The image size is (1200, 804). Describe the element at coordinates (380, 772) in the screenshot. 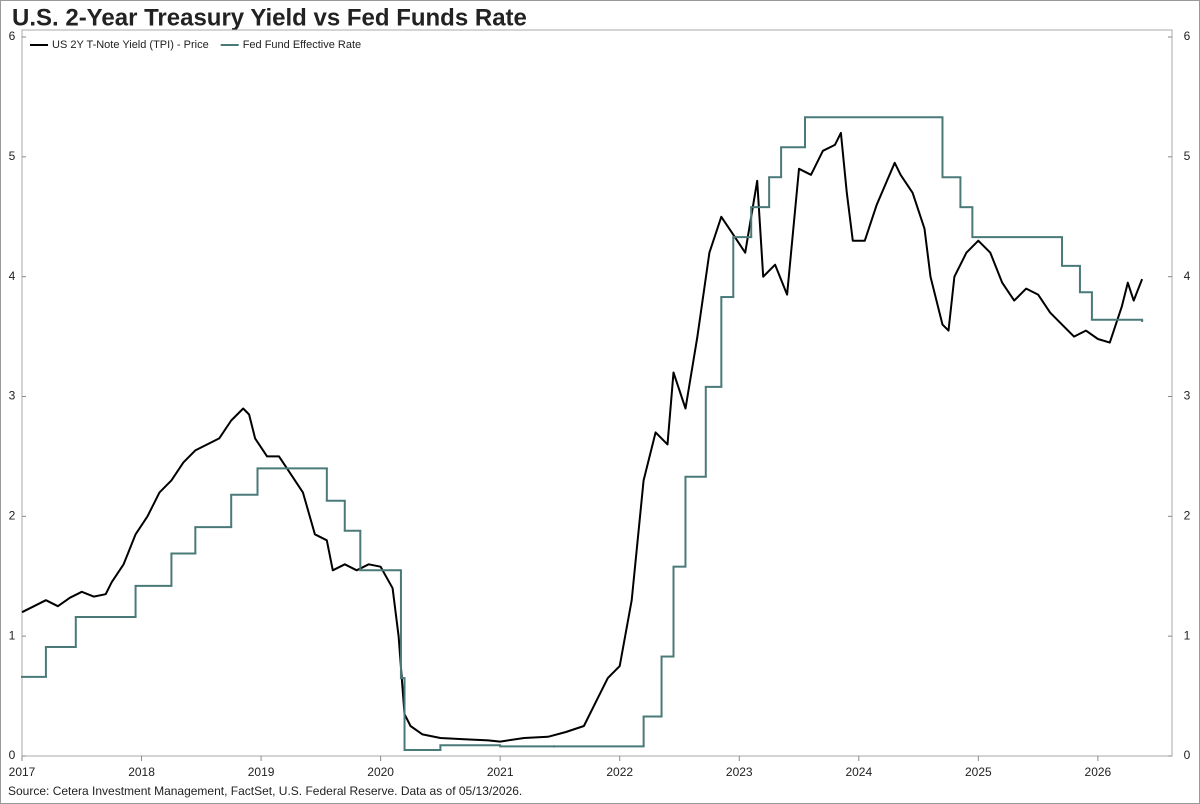

I see `x-tick-label: 2020` at that location.